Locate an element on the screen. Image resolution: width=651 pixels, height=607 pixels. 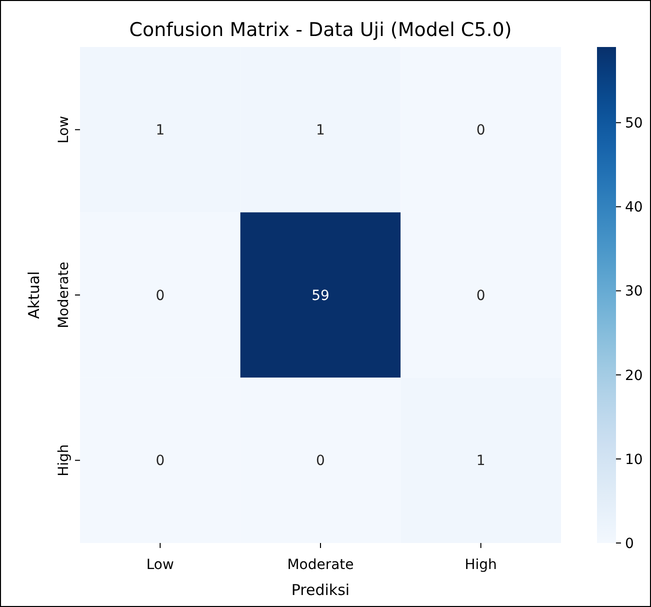
color-bar-label: 50 is located at coordinates (634, 124).